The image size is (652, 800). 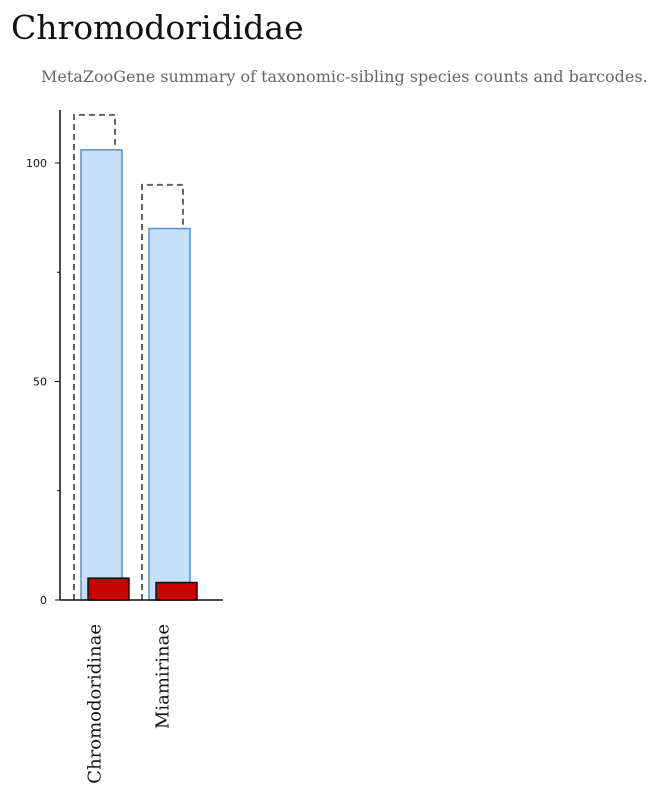 I want to click on species-bar-chromodoridinae, so click(x=101, y=375).